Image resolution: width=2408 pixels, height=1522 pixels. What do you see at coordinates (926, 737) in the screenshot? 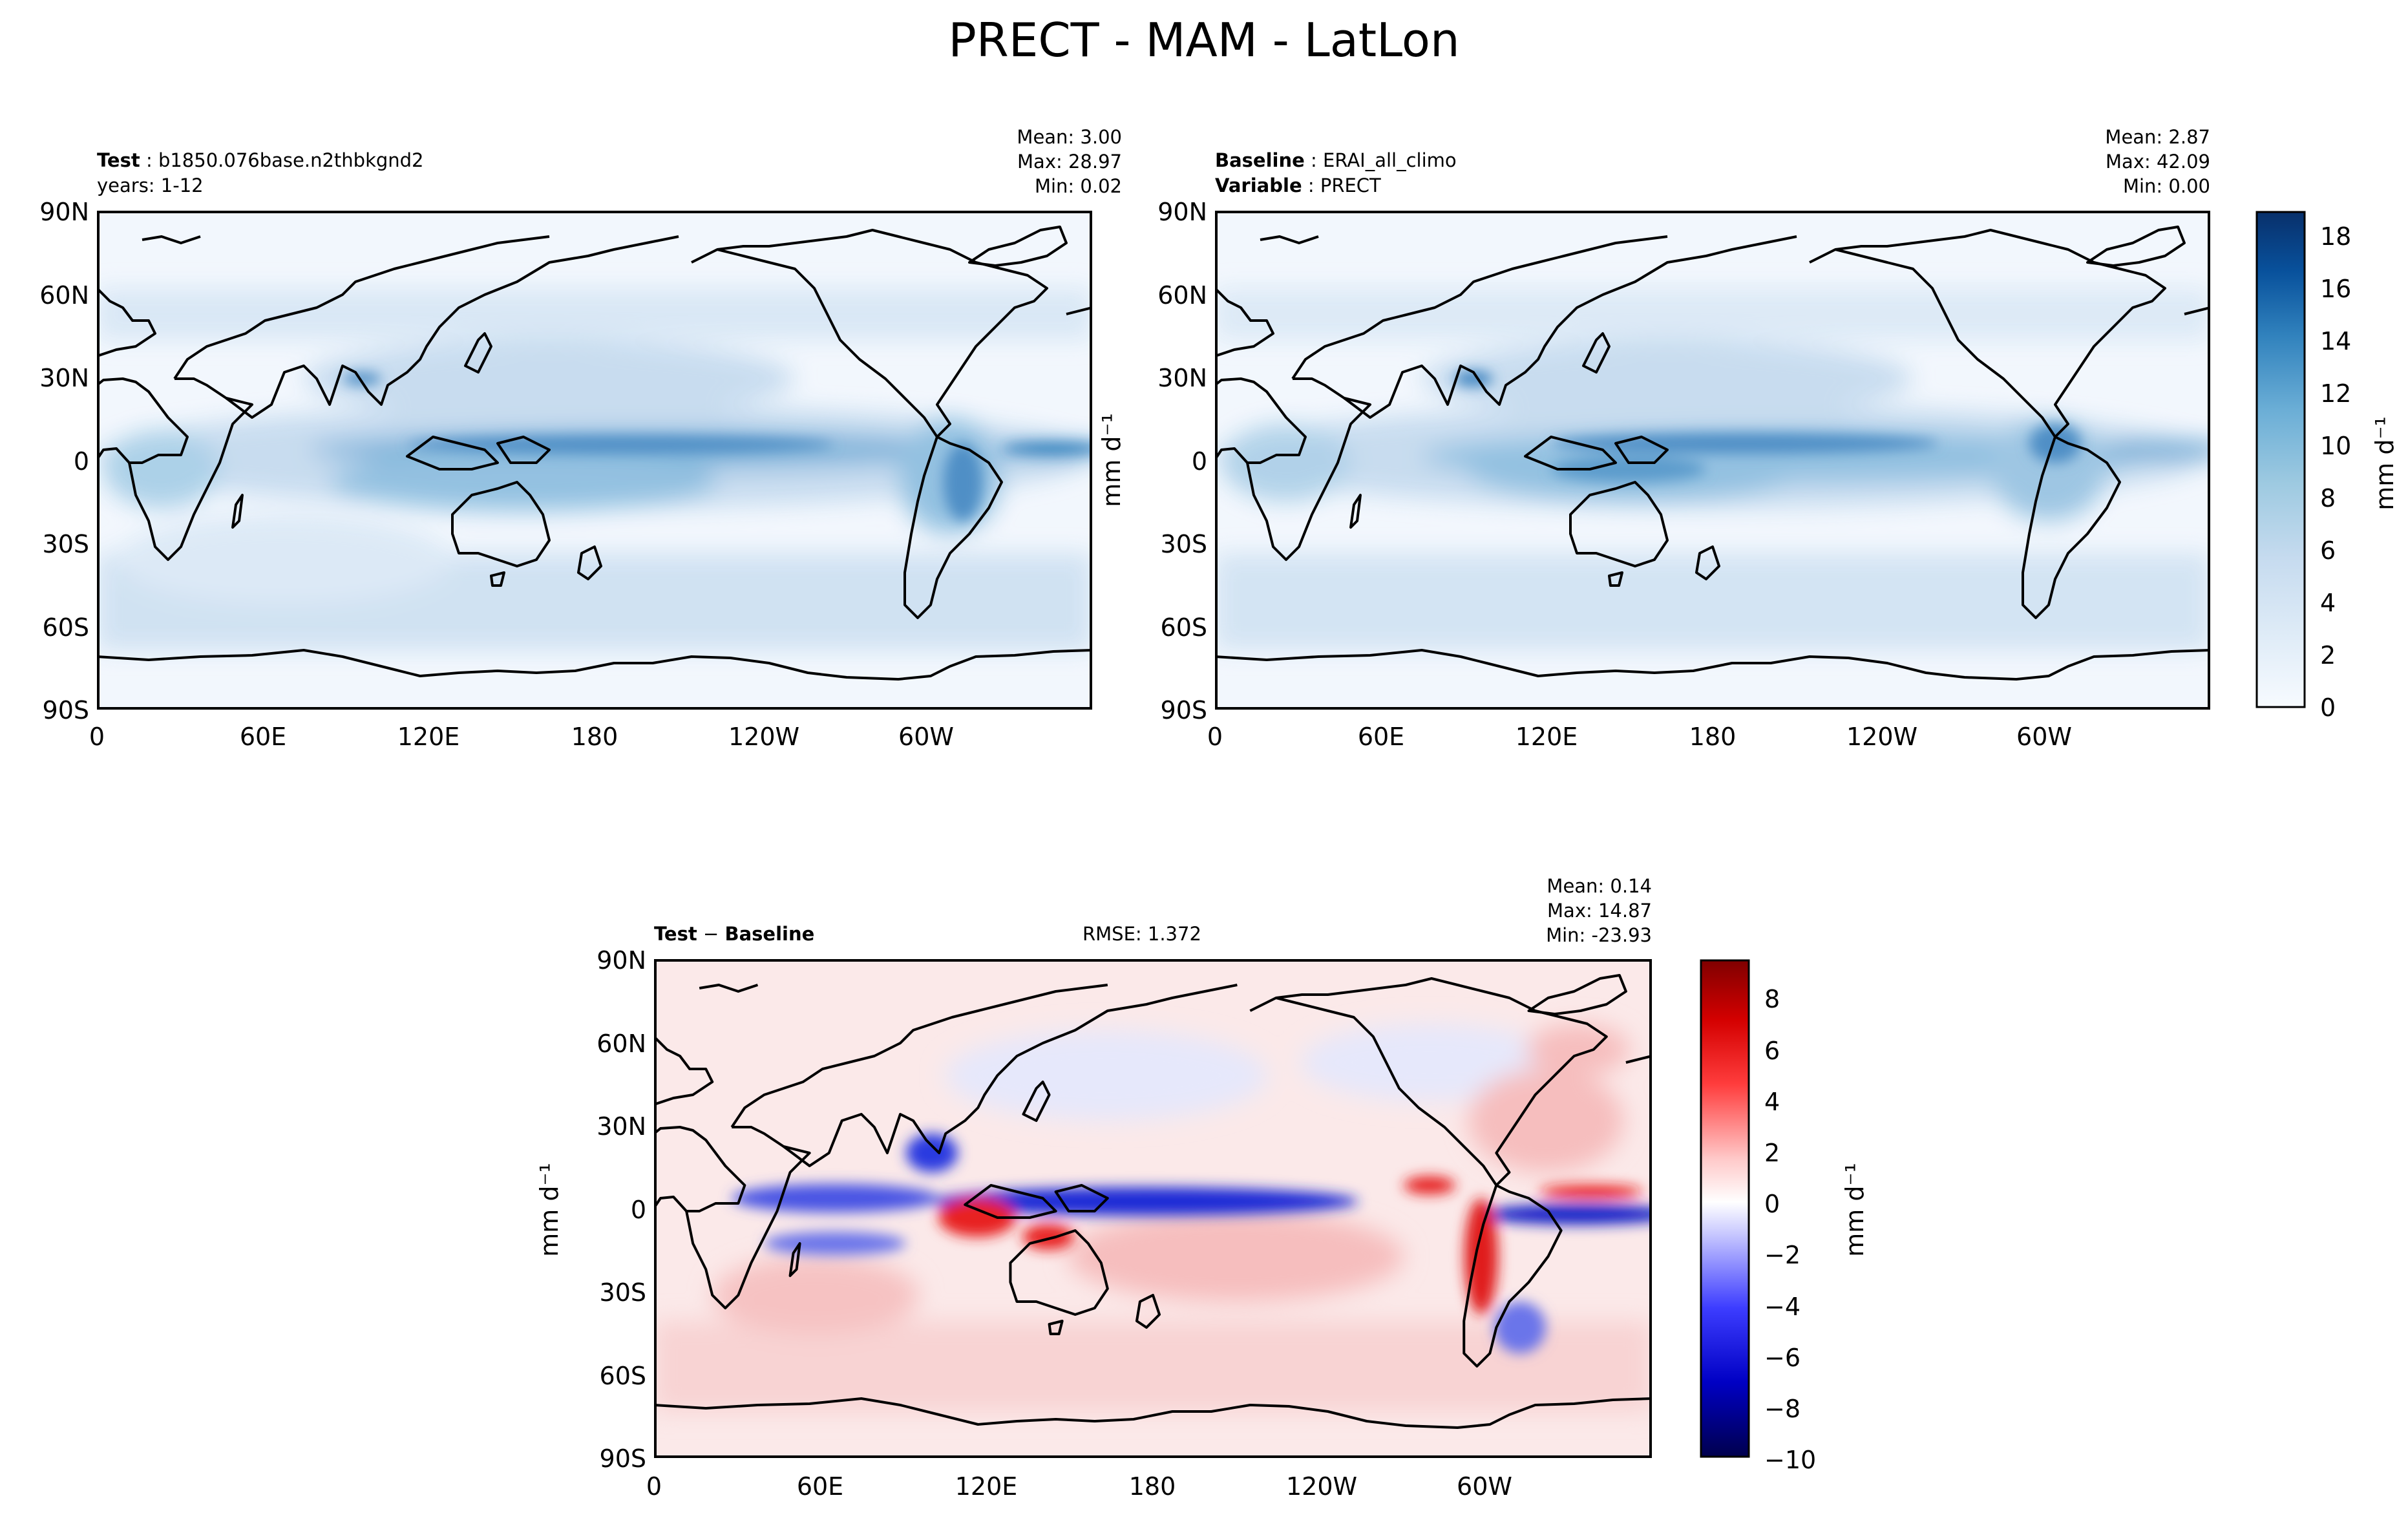
I see `test-lon-tick: 60W` at bounding box center [926, 737].